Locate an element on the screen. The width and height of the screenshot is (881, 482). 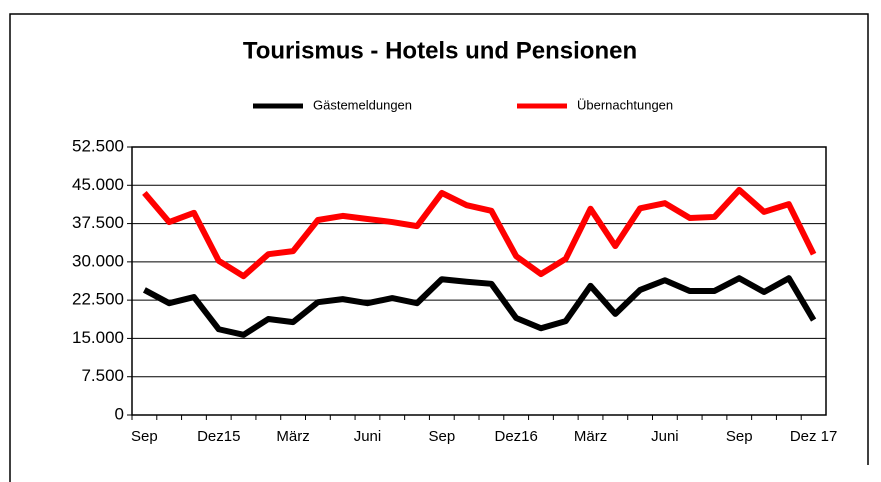
y-tick-label: 52.500 is located at coordinates (98, 145).